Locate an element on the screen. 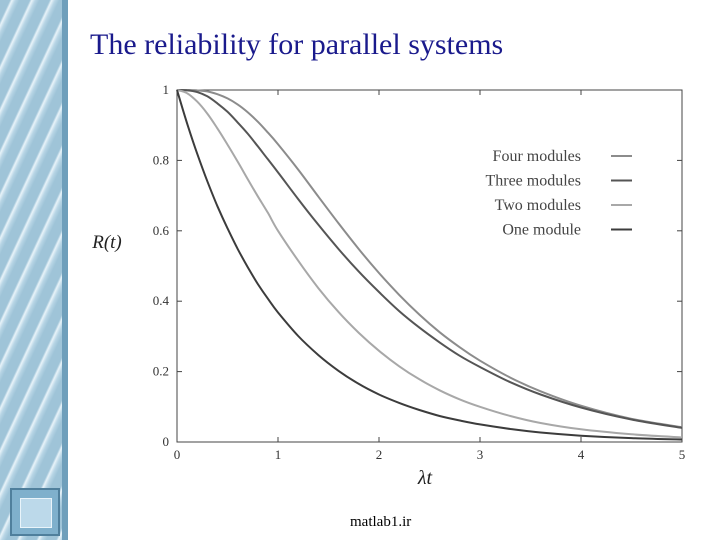 The image size is (720, 540). legend-label: One module is located at coordinates (541, 230).